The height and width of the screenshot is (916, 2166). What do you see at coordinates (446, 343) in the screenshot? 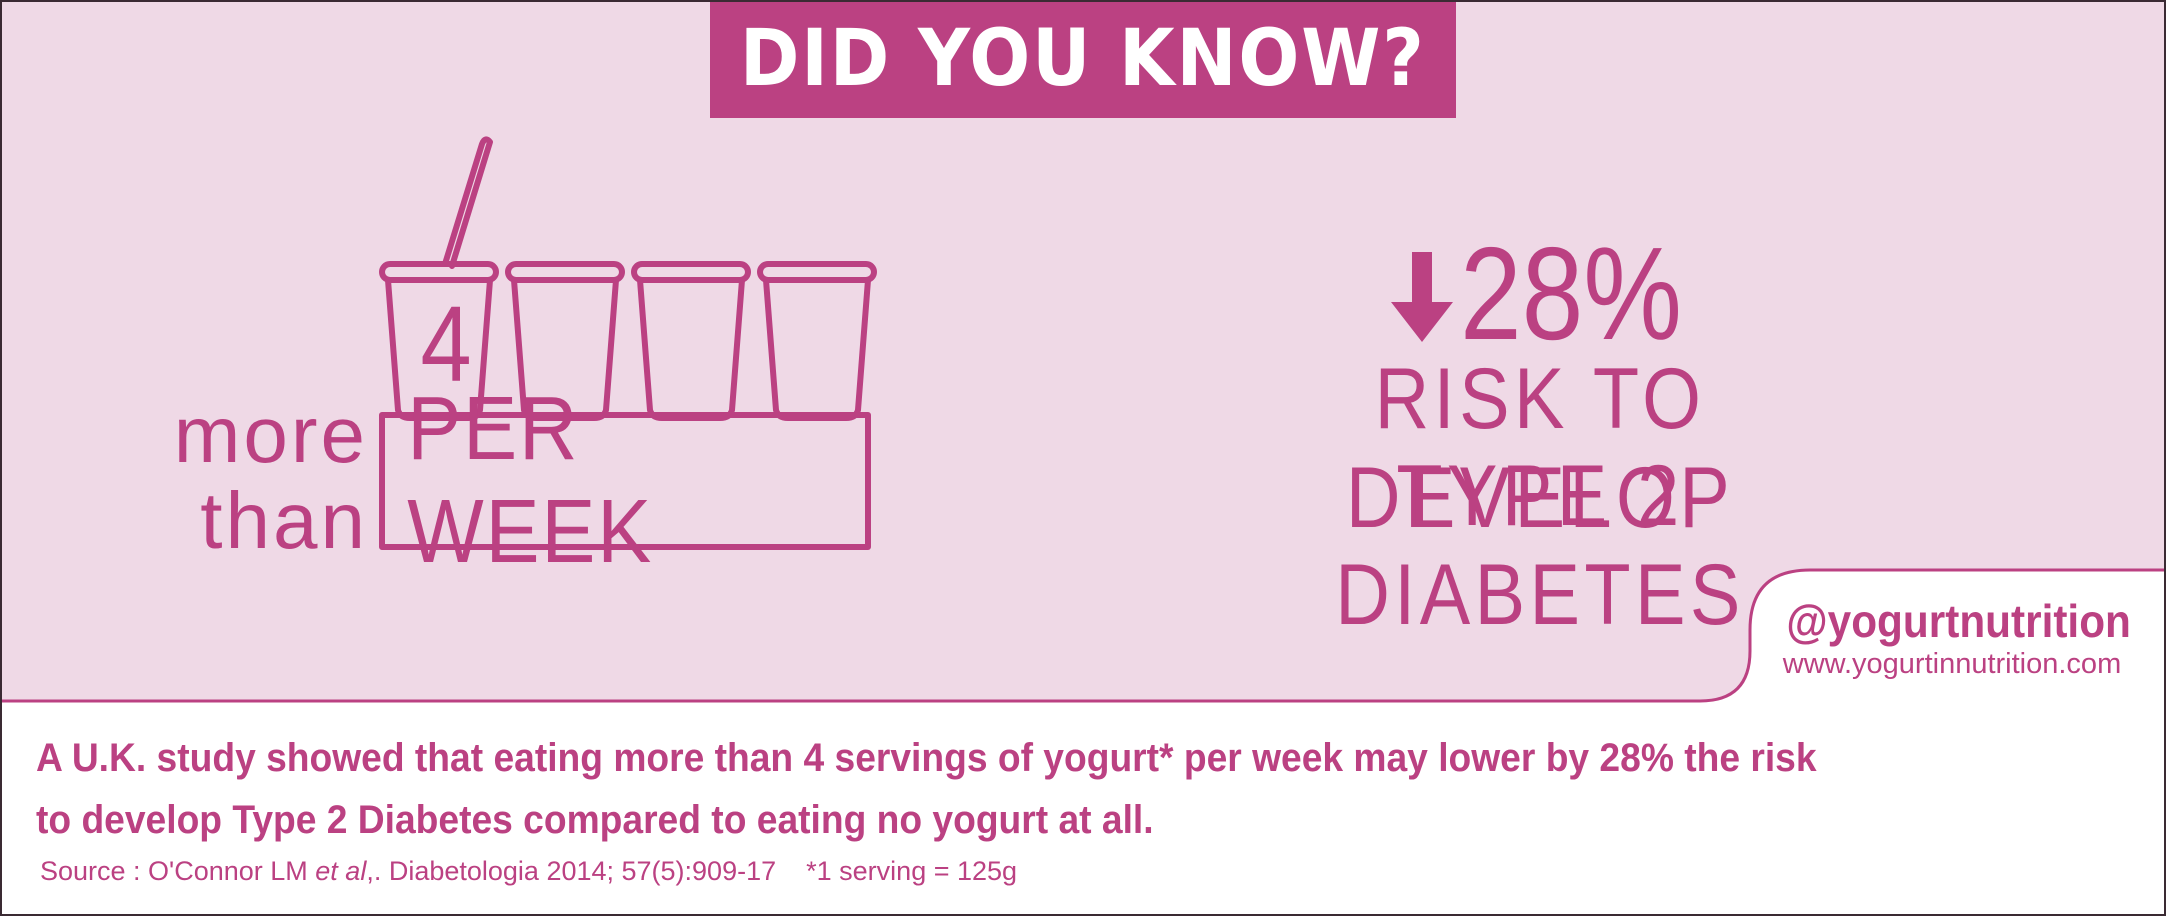
I see `servings-number: 4` at bounding box center [446, 343].